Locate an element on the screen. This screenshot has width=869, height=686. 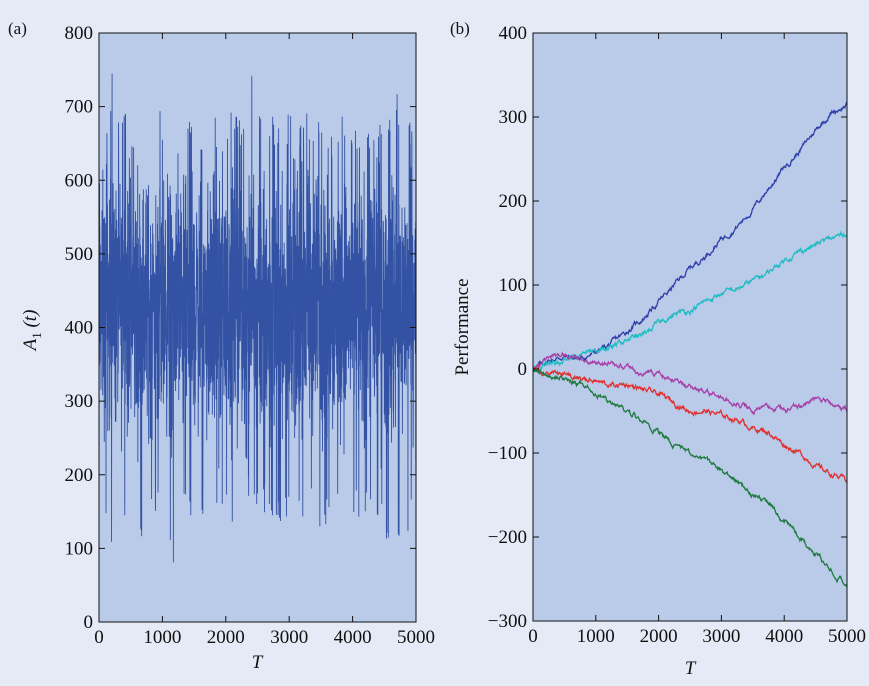
panel-b-ytick-label: −200 is located at coordinates (507, 537).